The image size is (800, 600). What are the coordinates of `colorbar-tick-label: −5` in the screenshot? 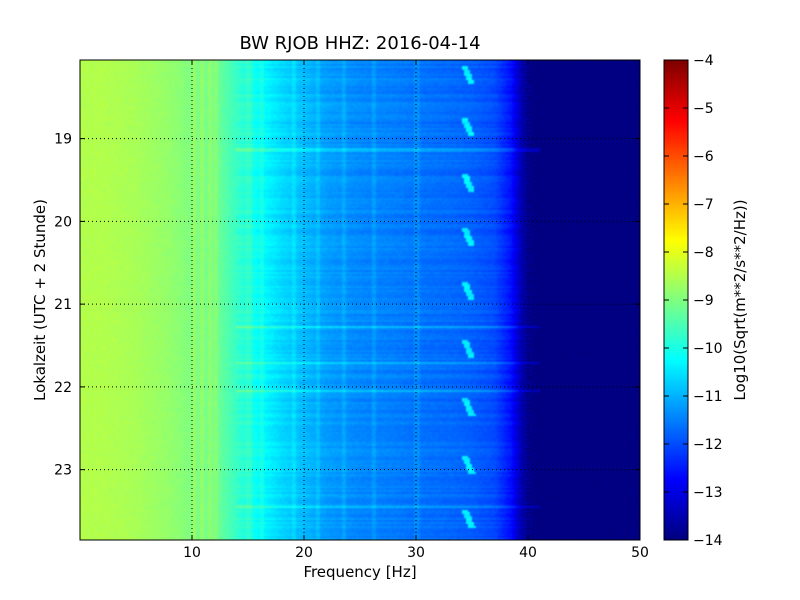 It's located at (703, 109).